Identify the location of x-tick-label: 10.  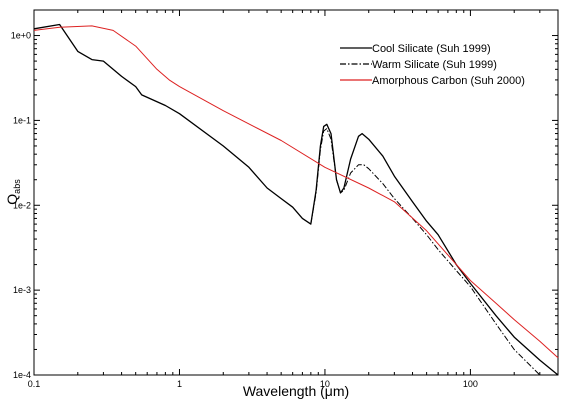
(325, 384).